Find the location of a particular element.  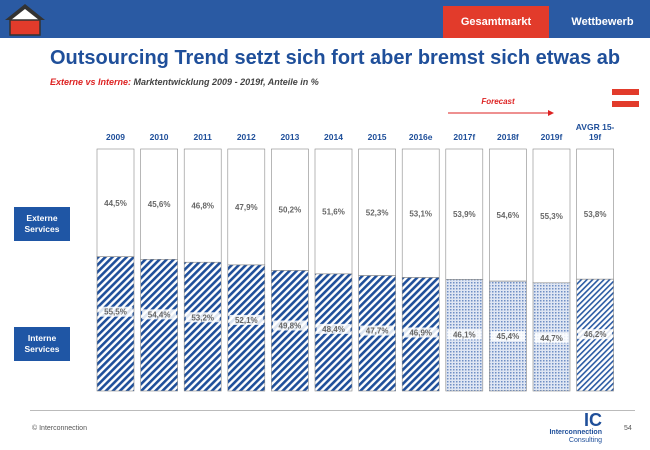

data-label-externe: 54,6% is located at coordinates (508, 215).